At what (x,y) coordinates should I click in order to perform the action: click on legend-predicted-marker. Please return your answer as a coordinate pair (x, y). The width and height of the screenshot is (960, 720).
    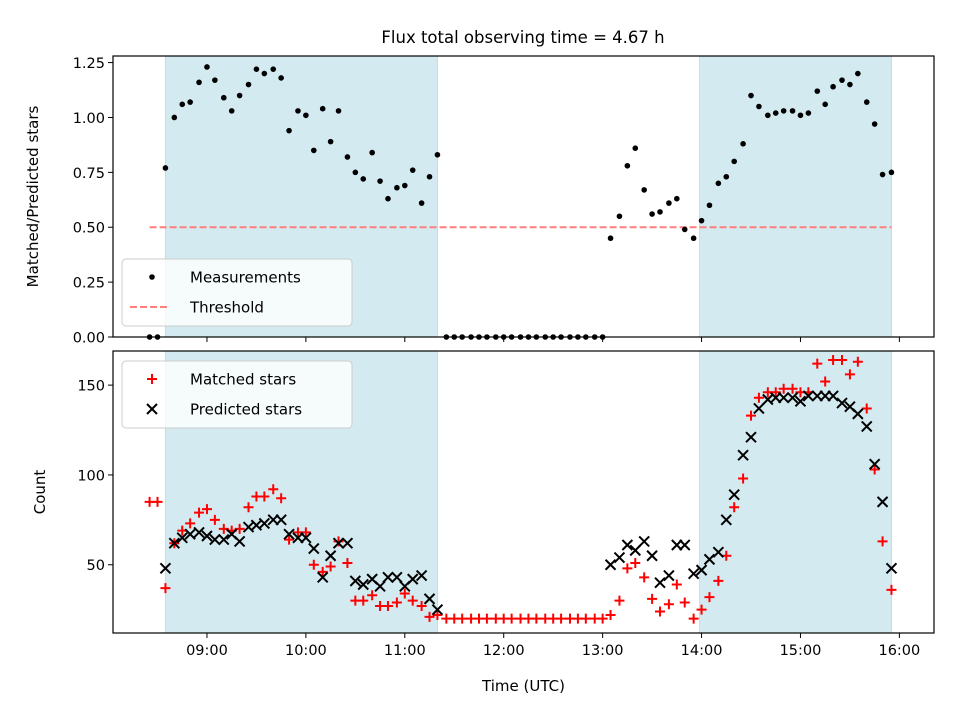
    Looking at the image, I should click on (152, 409).